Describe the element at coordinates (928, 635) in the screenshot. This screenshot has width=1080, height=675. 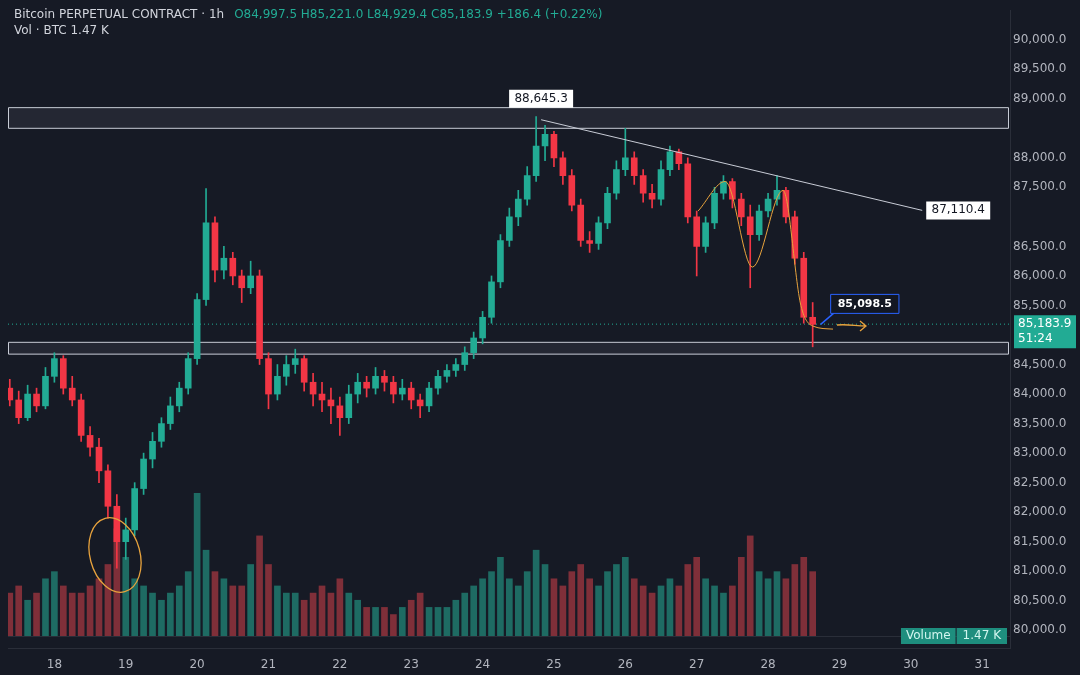
I see `text: Volume` at that location.